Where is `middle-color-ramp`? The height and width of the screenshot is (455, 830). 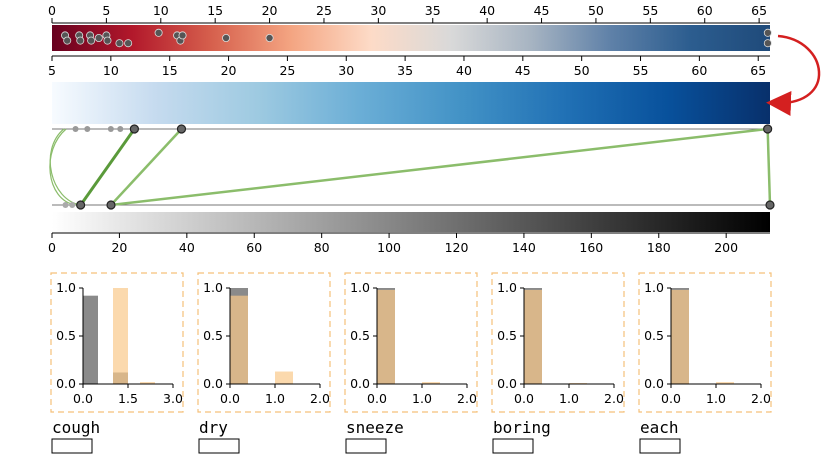 middle-color-ramp is located at coordinates (411, 103).